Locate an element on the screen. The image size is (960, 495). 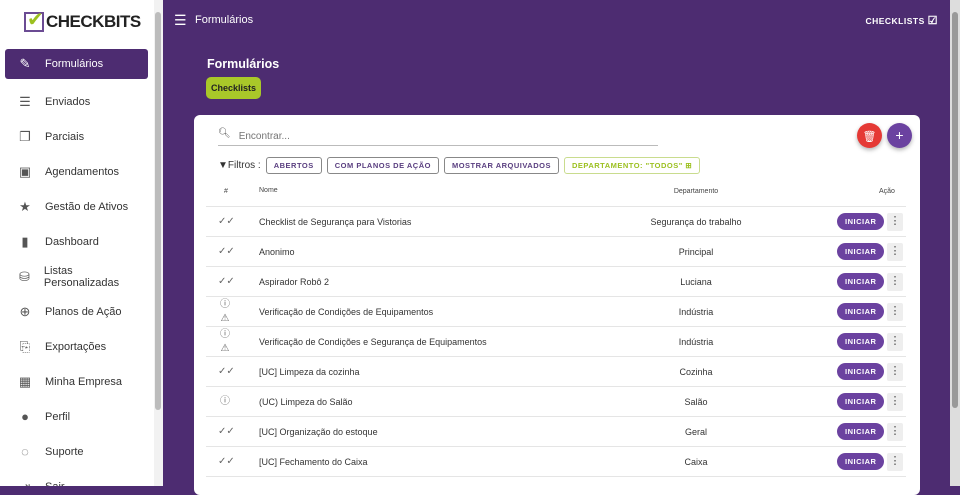
sidebar-item-label: Formulários is located at coordinates (74, 64).